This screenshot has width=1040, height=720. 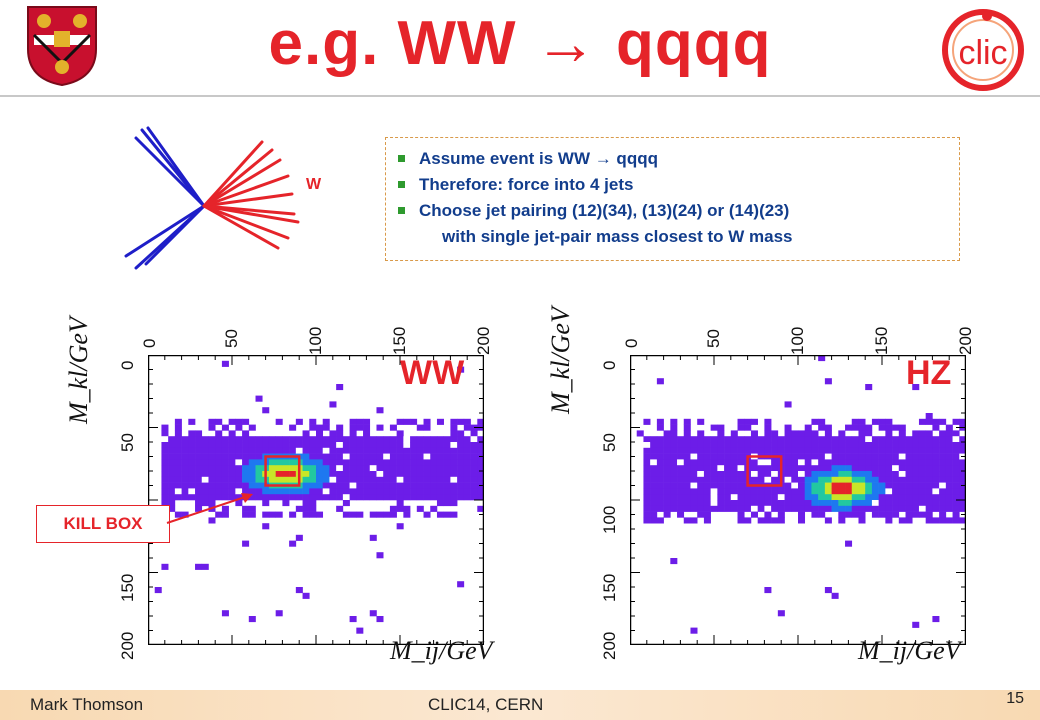 I want to click on university-crest, so click(x=62, y=46).